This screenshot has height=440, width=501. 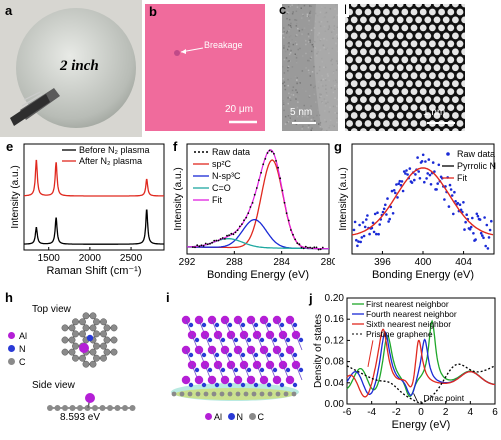 I want to click on y-tick-label: 0.20, so click(x=335, y=298).